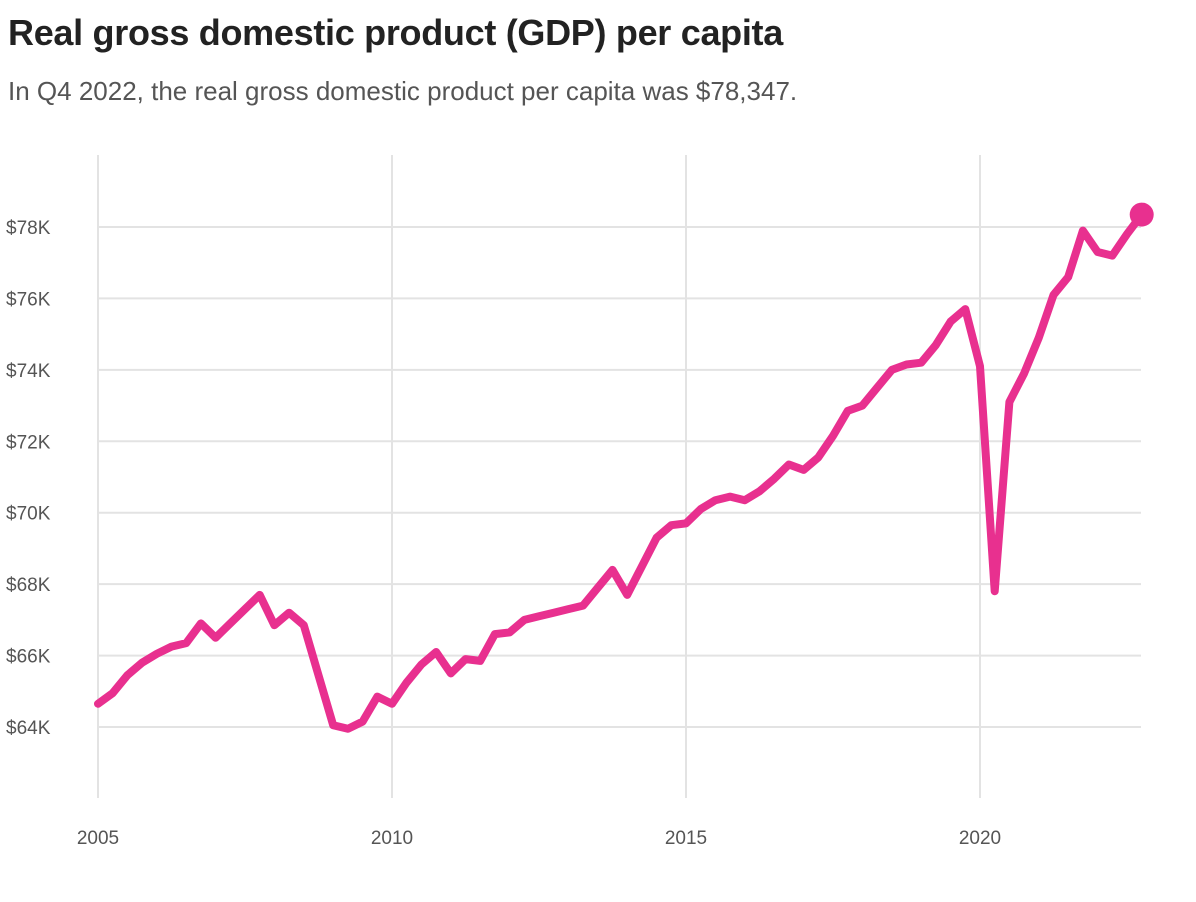 The width and height of the screenshot is (1196, 902). What do you see at coordinates (1141, 214) in the screenshot?
I see `end-point-marker` at bounding box center [1141, 214].